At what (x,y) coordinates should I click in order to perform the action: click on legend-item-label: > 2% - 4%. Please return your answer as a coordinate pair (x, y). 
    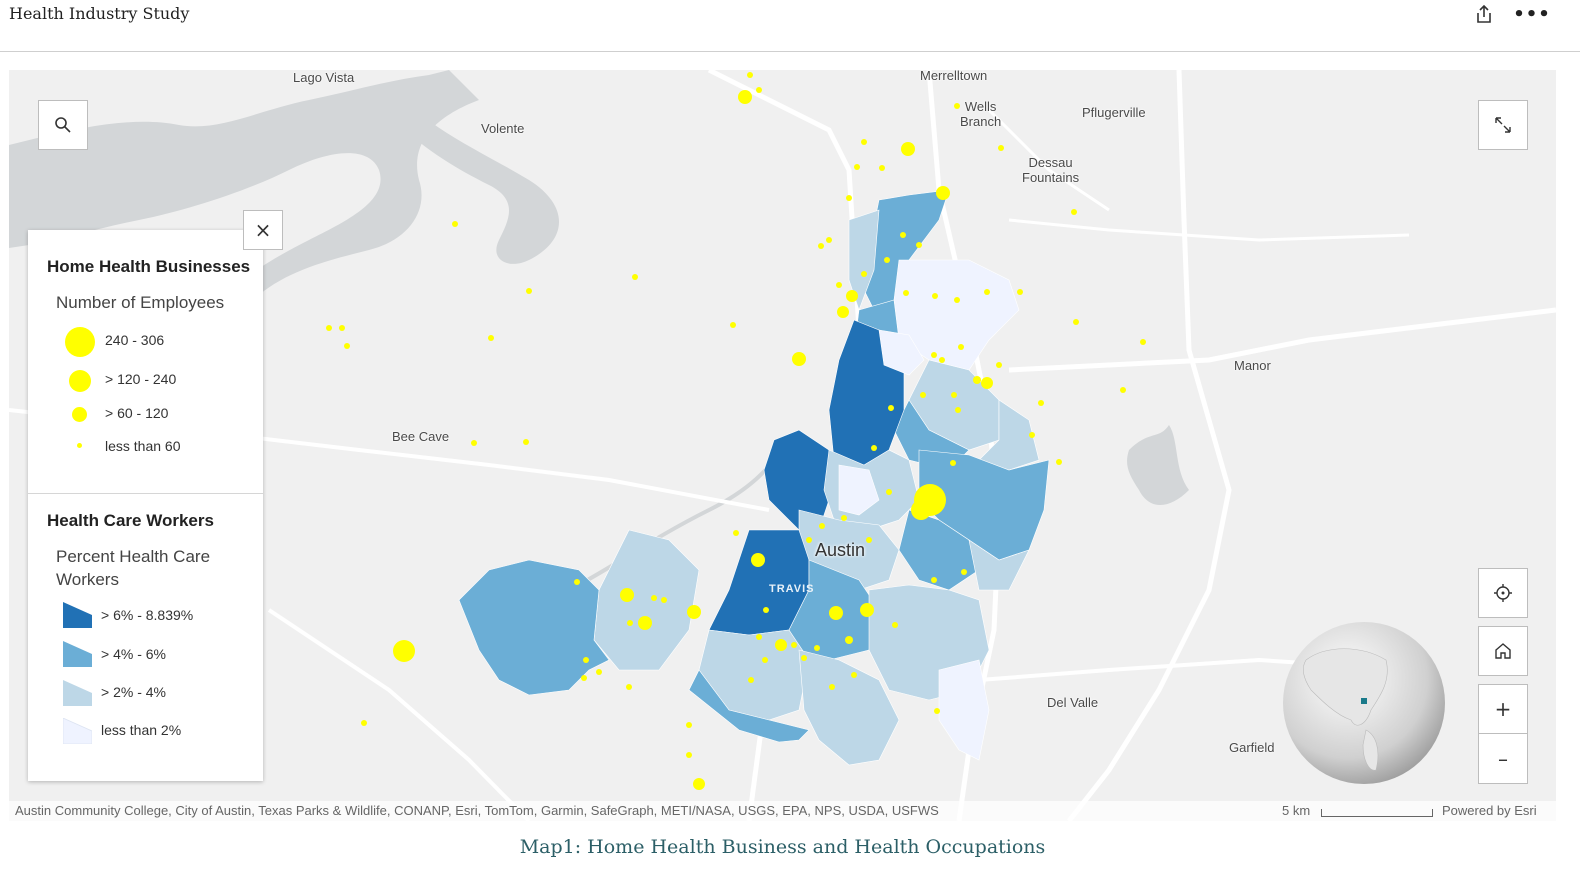
    Looking at the image, I should click on (133, 692).